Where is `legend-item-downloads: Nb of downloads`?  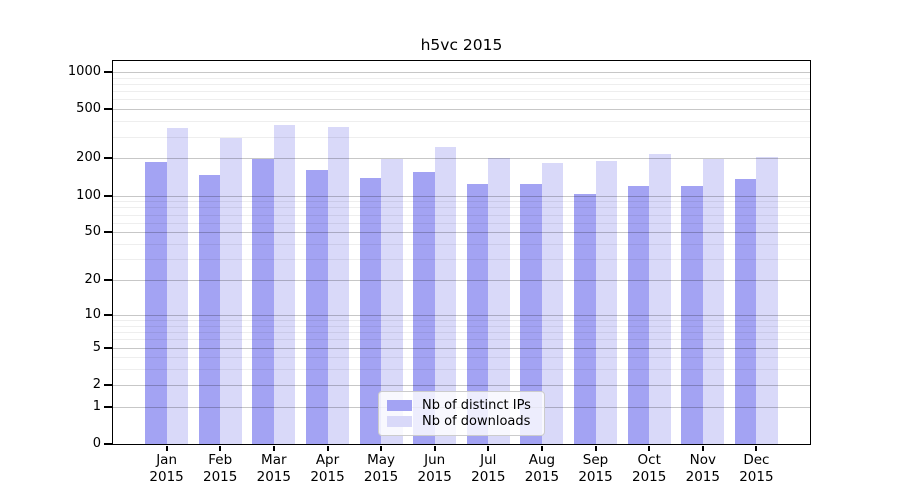
legend-item-downloads: Nb of downloads is located at coordinates (461, 421).